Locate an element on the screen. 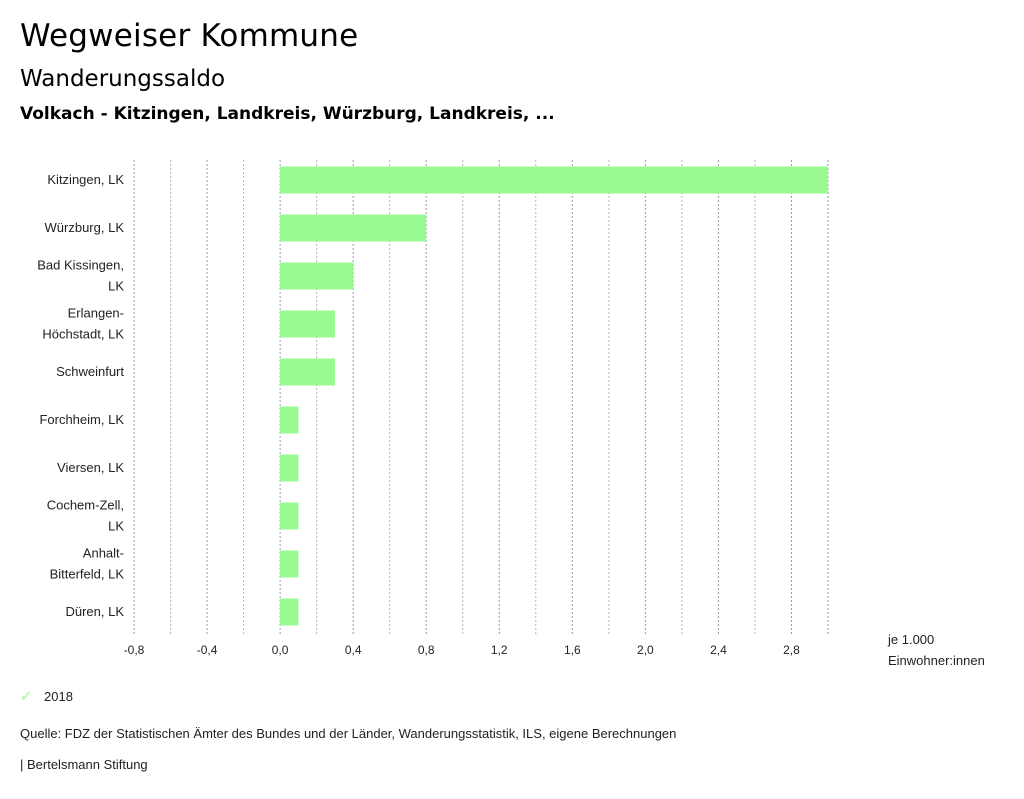 The width and height of the screenshot is (1024, 799). unit-label: je 1.000 Einwohner:innen is located at coordinates (936, 650).